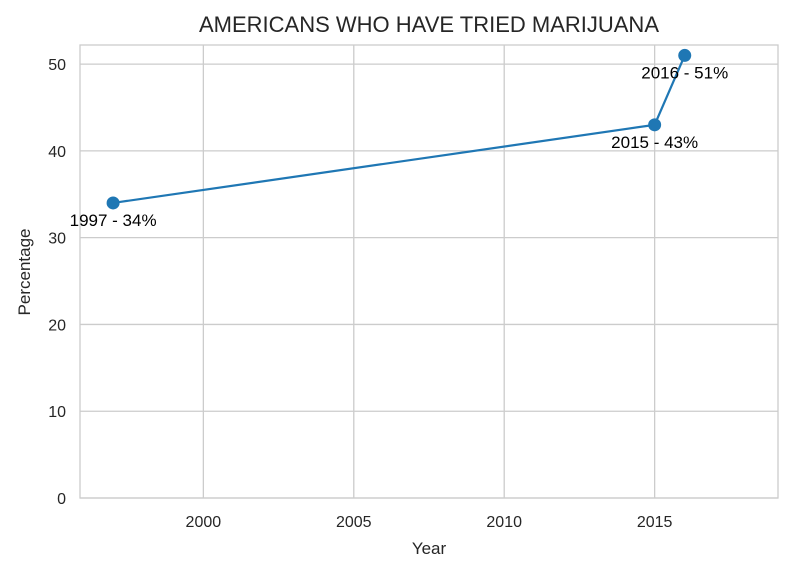 The image size is (792, 574). What do you see at coordinates (429, 548) in the screenshot?
I see `x-axis-label: Year` at bounding box center [429, 548].